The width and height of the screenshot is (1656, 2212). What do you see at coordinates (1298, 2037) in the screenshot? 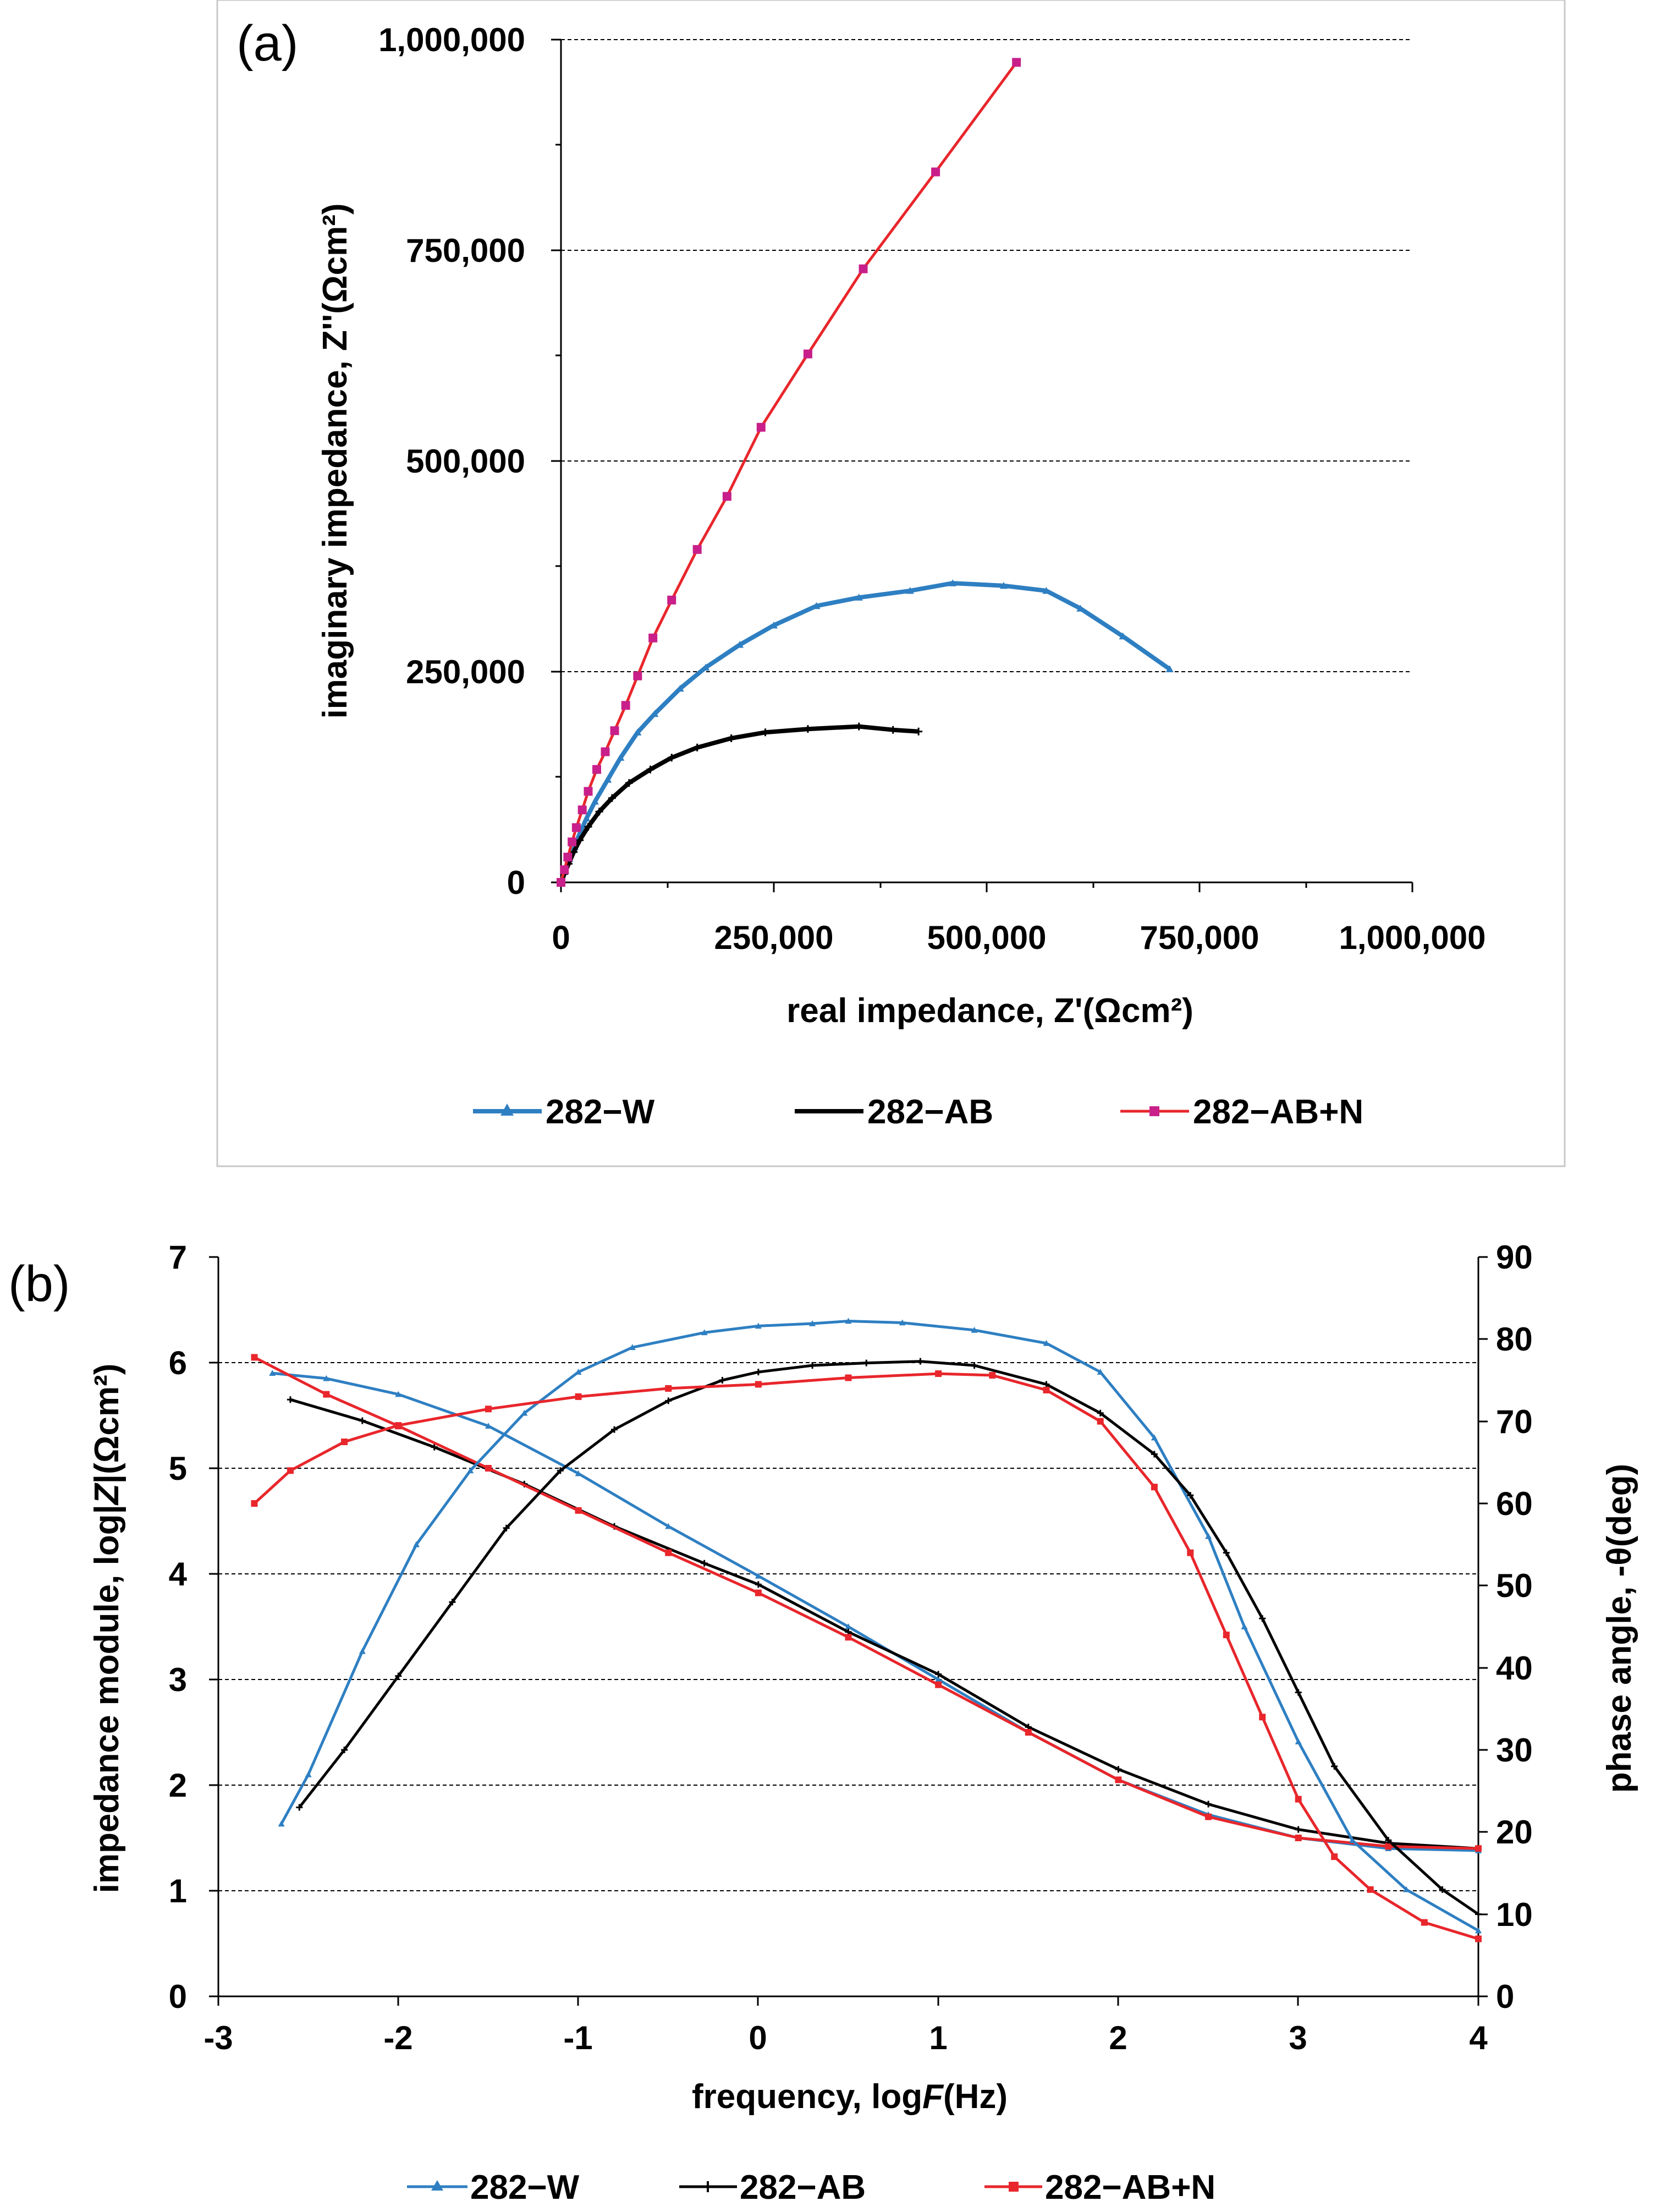
I see `b-x-tick-label: 3` at bounding box center [1298, 2037].